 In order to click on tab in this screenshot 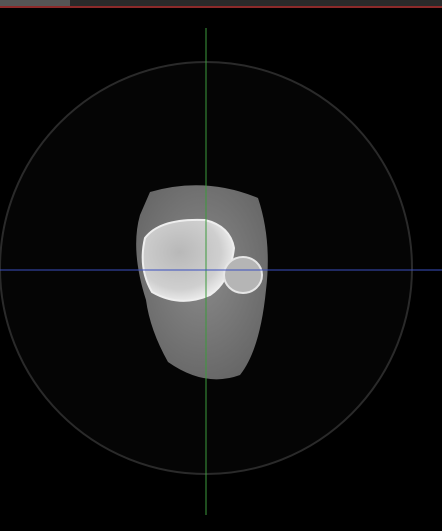, I will do `click(35, 3)`.